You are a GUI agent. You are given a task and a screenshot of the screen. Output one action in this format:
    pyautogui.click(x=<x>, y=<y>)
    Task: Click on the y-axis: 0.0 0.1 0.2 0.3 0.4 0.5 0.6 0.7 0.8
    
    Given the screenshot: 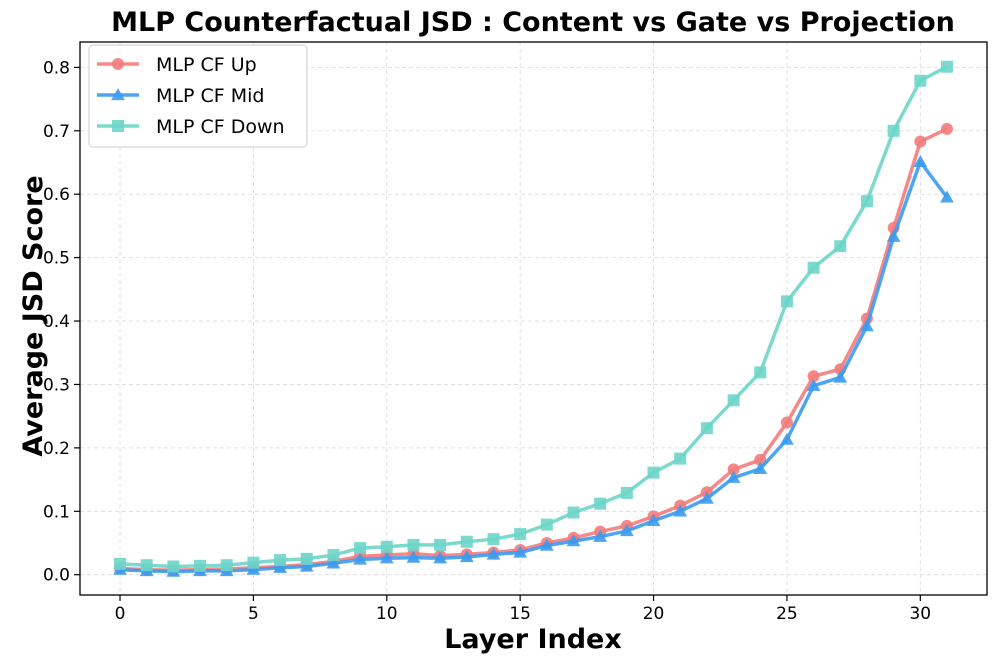 What is the action you would take?
    pyautogui.click(x=61, y=322)
    